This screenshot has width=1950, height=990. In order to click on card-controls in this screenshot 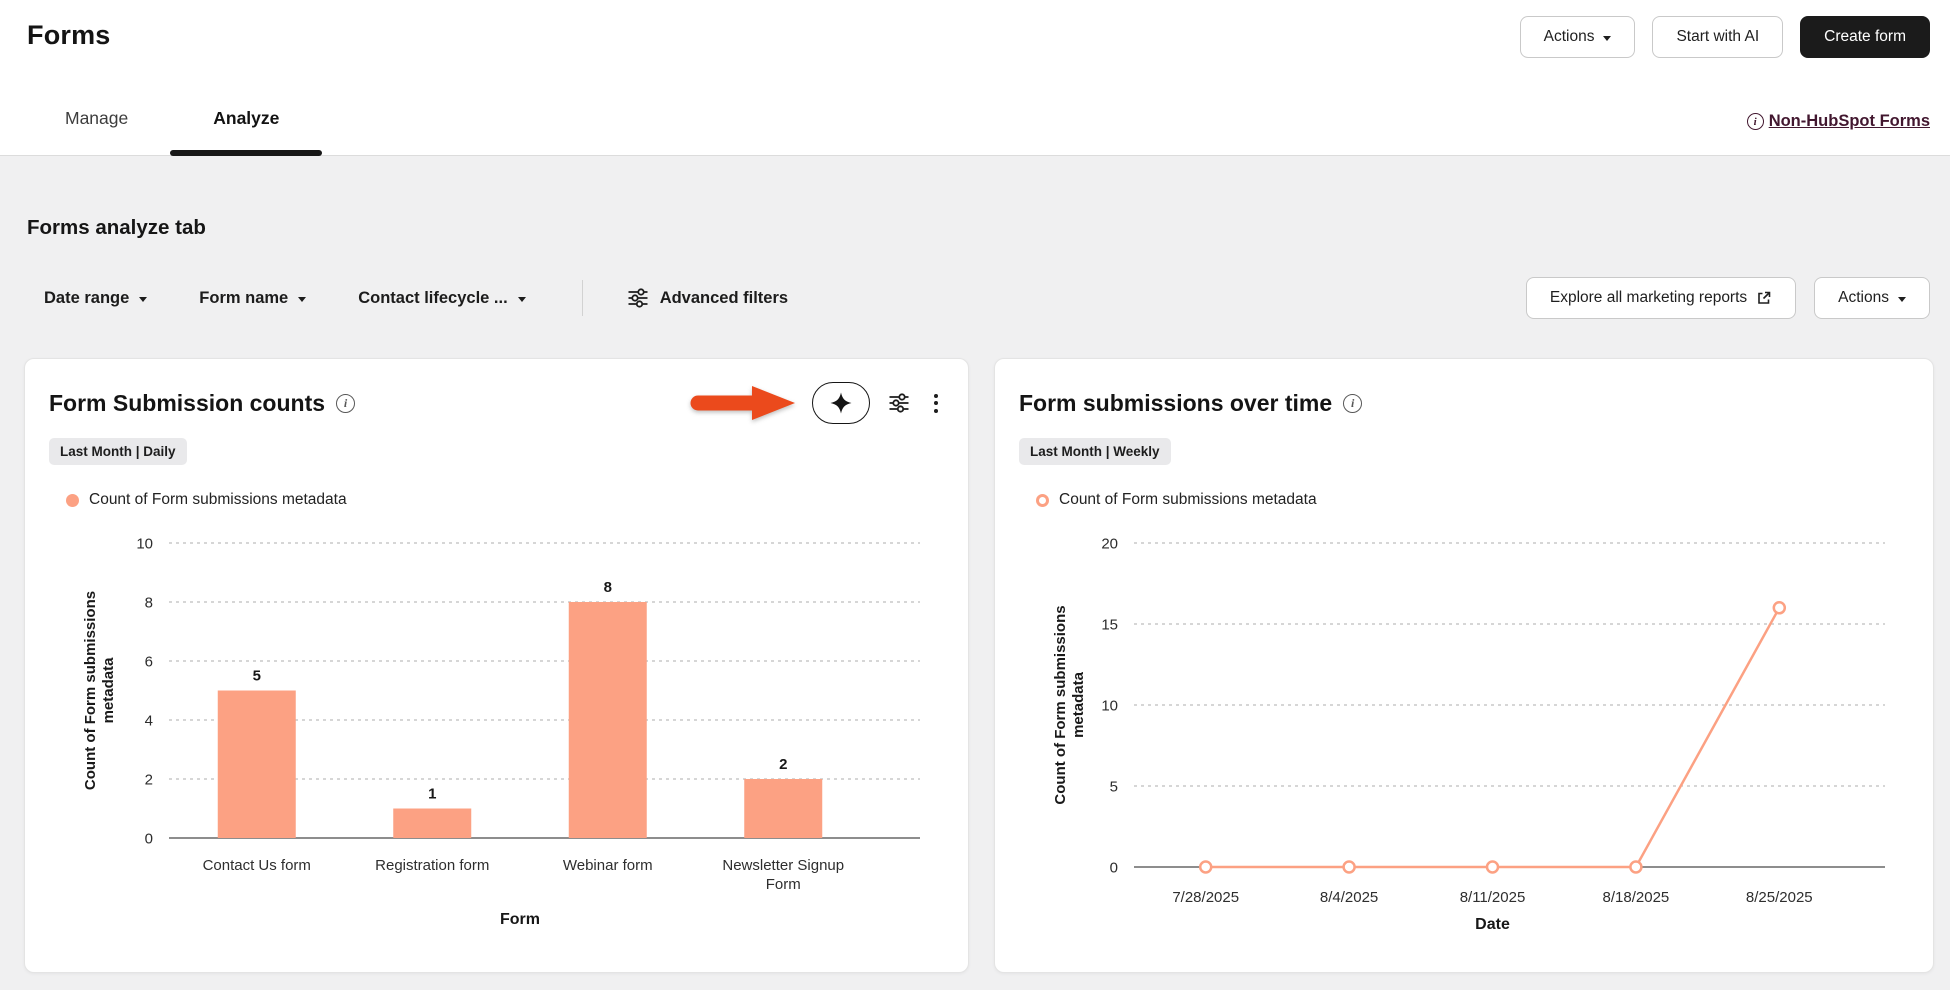, I will do `click(817, 403)`.